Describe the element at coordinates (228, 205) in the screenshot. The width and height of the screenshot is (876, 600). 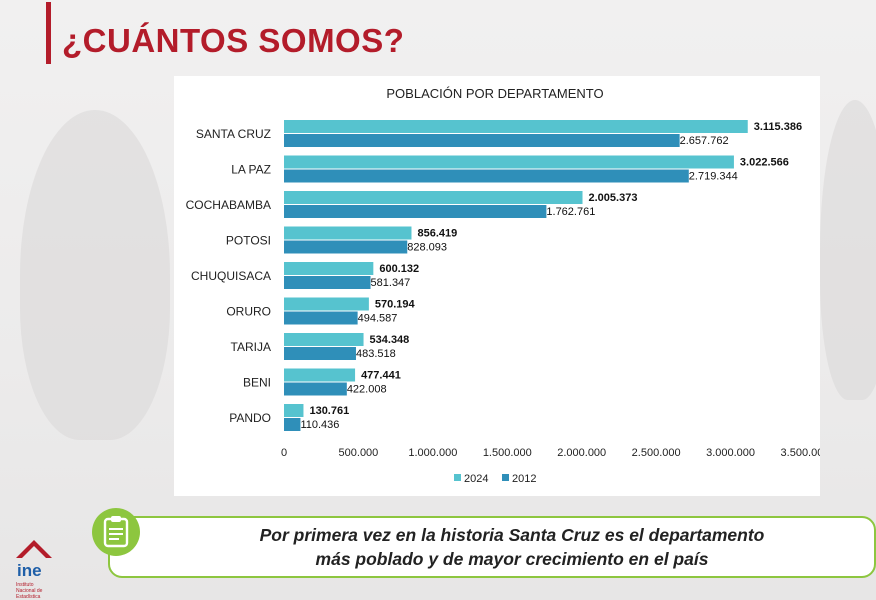
I see `category-label: COCHABAMBA` at that location.